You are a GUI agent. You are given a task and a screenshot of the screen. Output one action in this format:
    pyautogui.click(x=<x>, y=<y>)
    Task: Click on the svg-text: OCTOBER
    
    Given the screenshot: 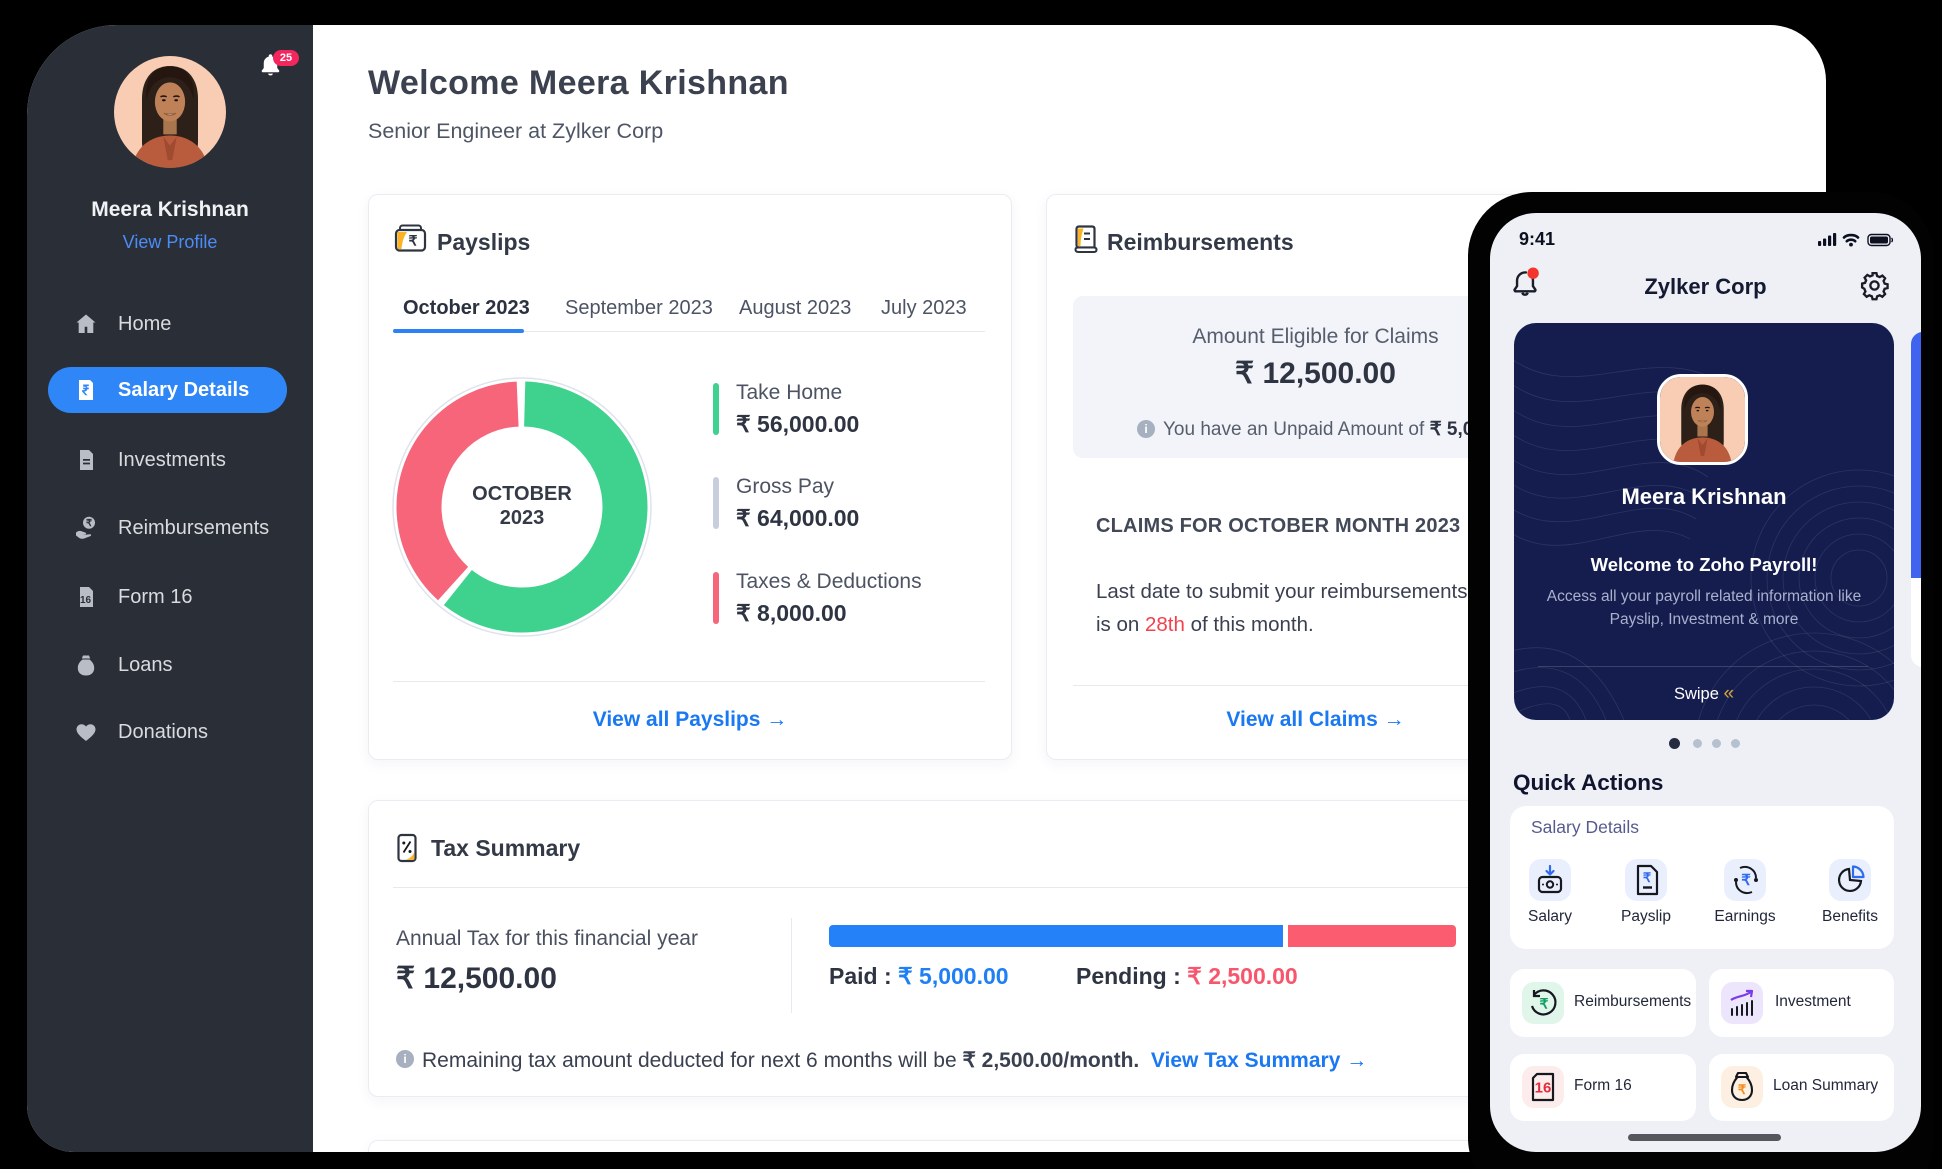 What is the action you would take?
    pyautogui.click(x=522, y=494)
    